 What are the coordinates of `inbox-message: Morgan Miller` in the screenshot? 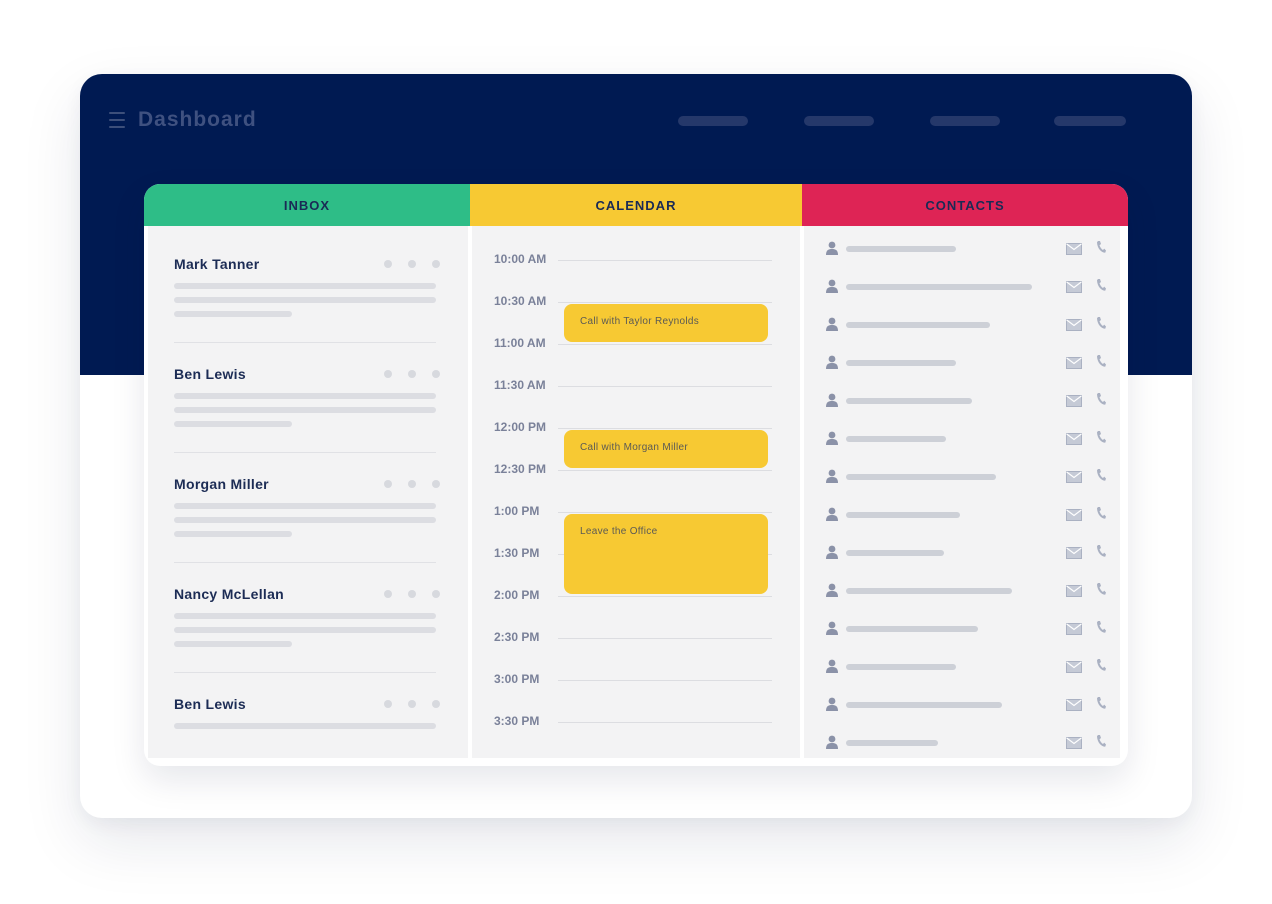 It's located at (307, 521).